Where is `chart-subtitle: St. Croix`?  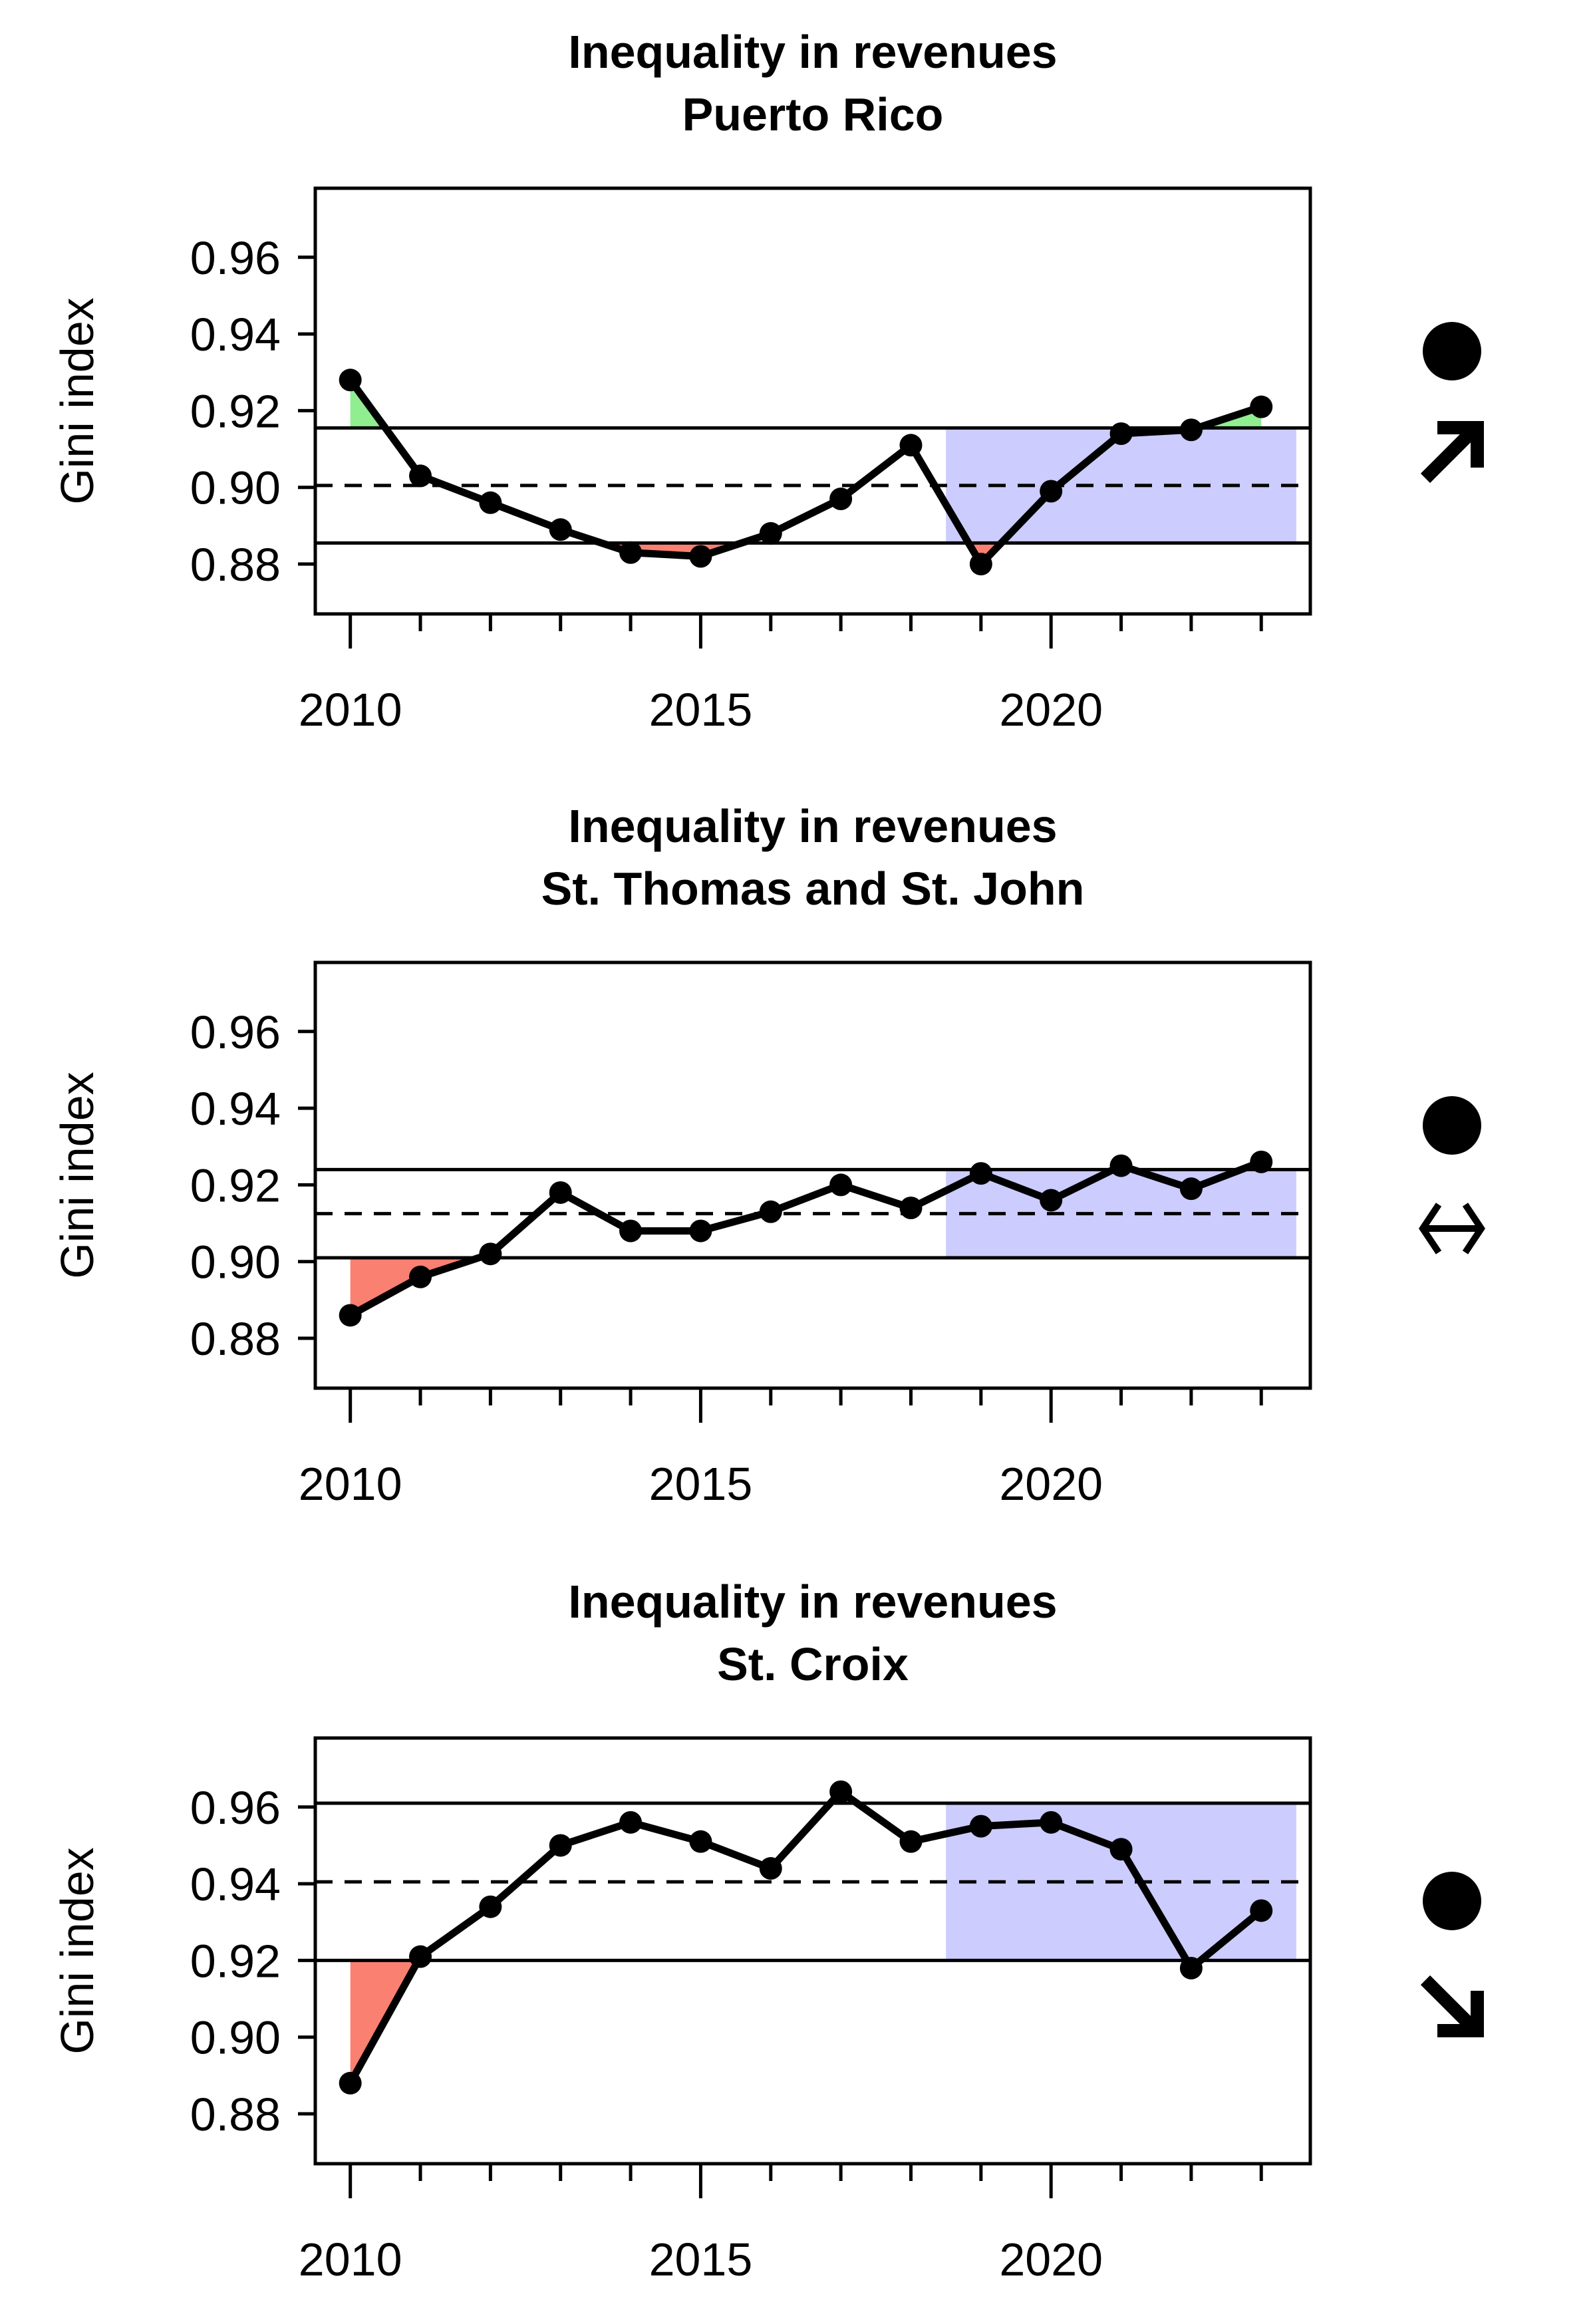
chart-subtitle: St. Croix is located at coordinates (813, 1664).